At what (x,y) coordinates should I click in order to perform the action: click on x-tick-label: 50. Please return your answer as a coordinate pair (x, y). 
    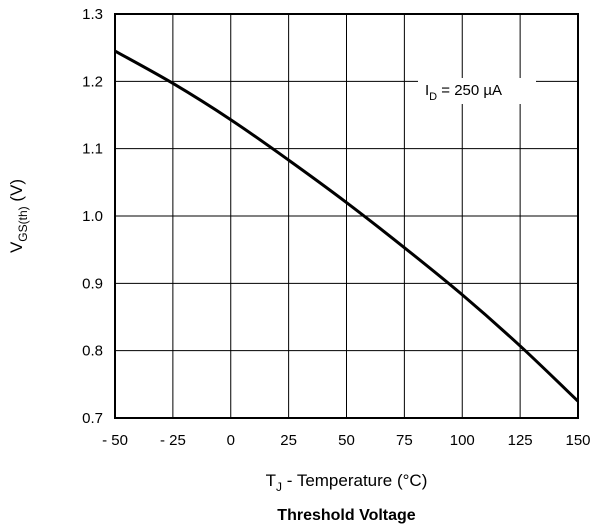
    Looking at the image, I should click on (346, 440).